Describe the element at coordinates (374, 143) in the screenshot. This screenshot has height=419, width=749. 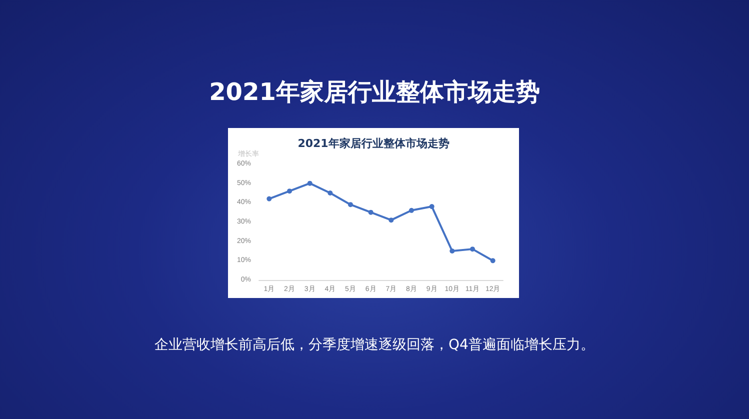
I see `chart-subtitle: 2021年家居行业整体市场走势` at that location.